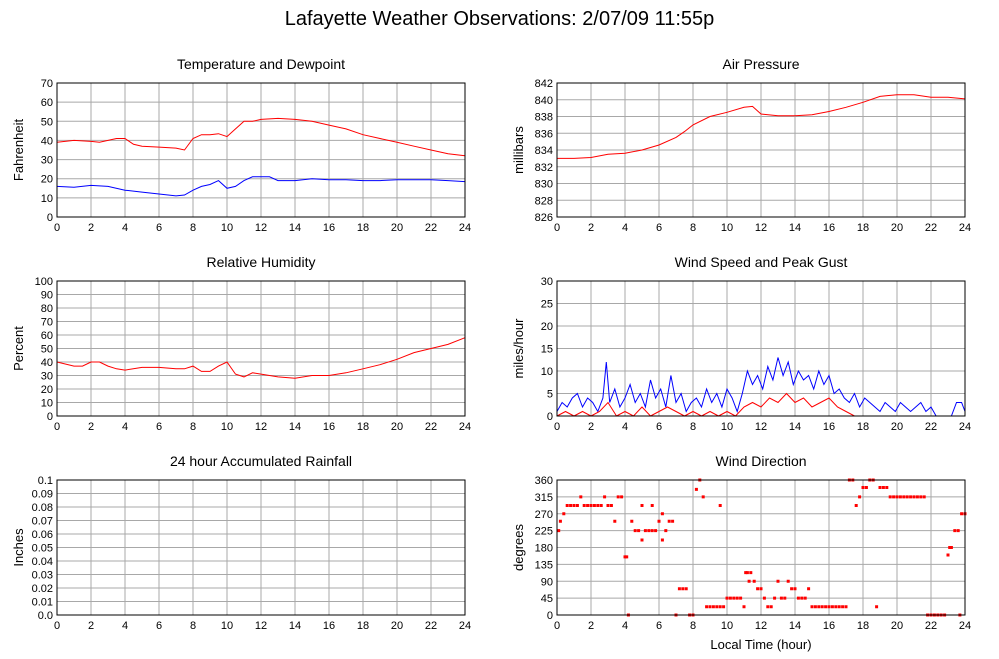 The width and height of the screenshot is (999, 659). What do you see at coordinates (397, 626) in the screenshot?
I see `x-tick-label: 20` at bounding box center [397, 626].